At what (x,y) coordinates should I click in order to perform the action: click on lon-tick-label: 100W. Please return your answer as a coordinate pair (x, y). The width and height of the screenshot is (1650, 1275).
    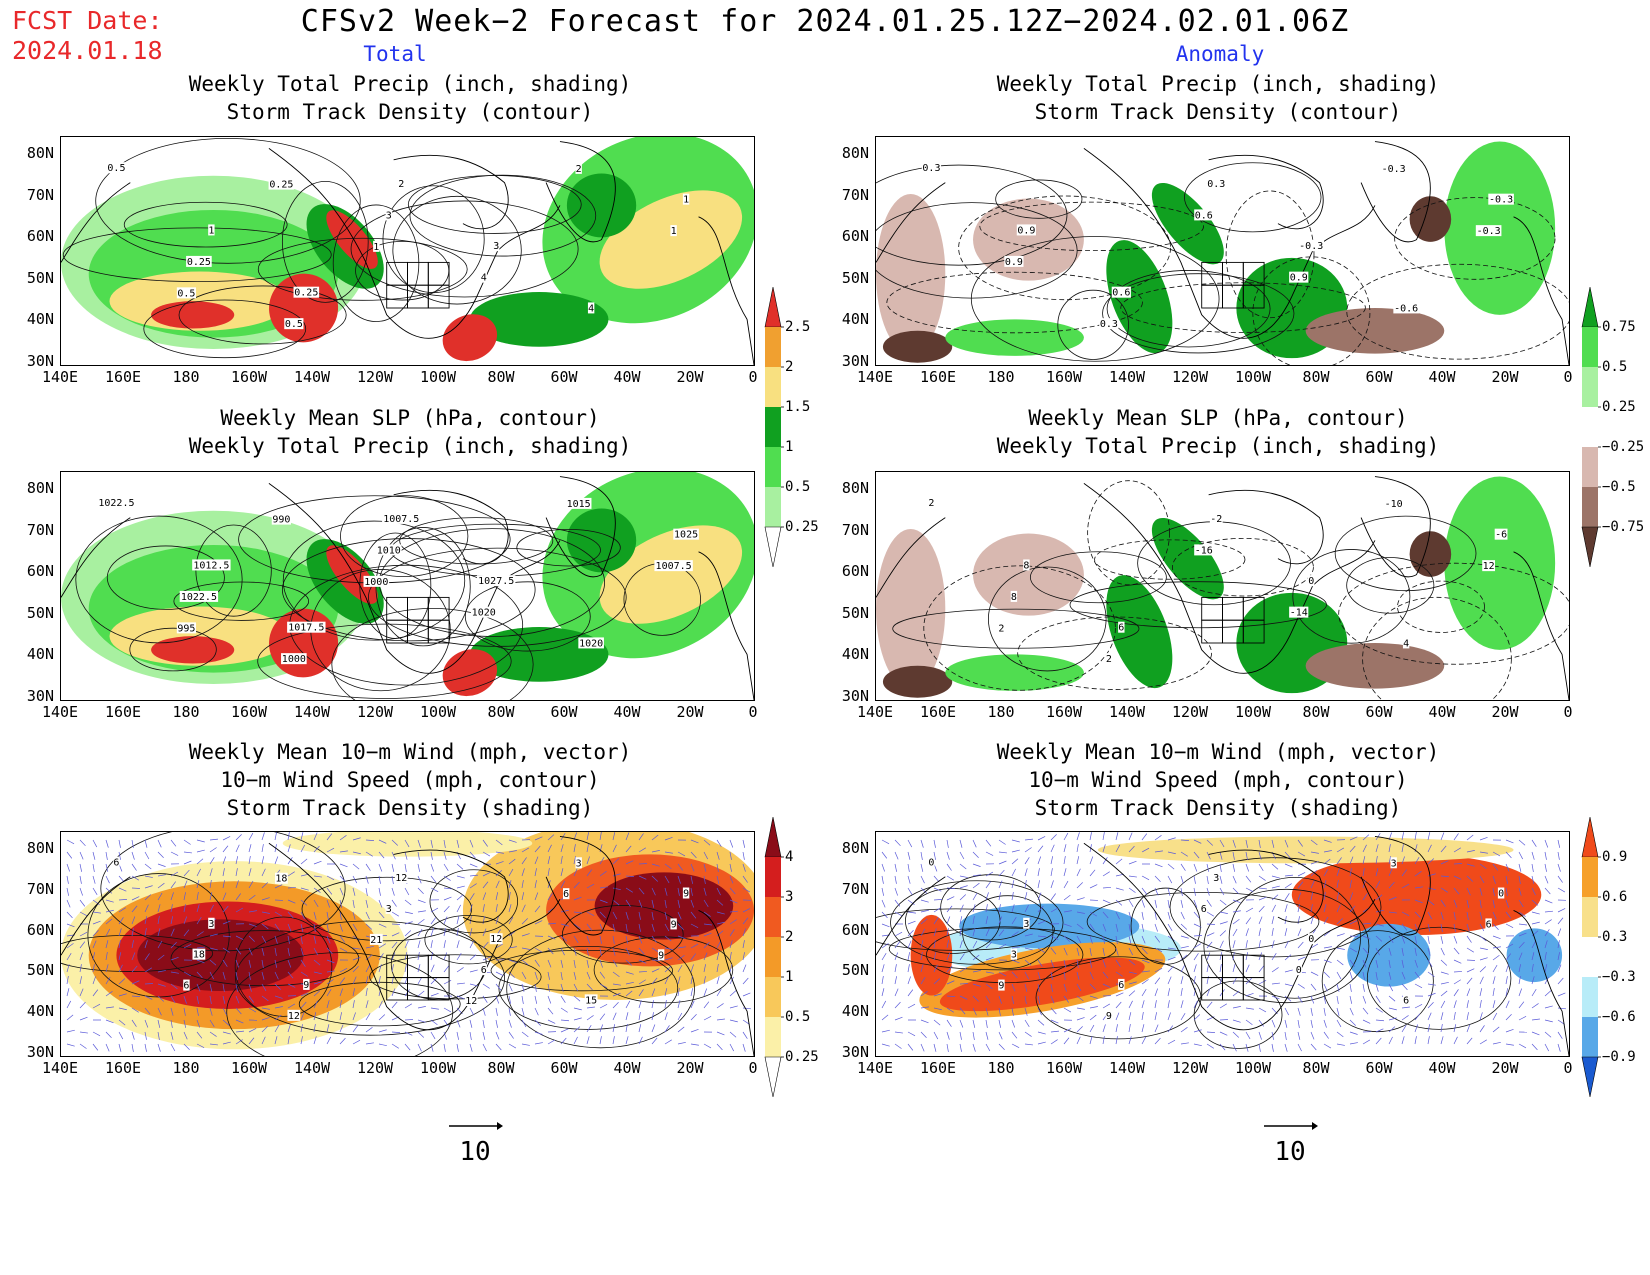
    Looking at the image, I should click on (1253, 377).